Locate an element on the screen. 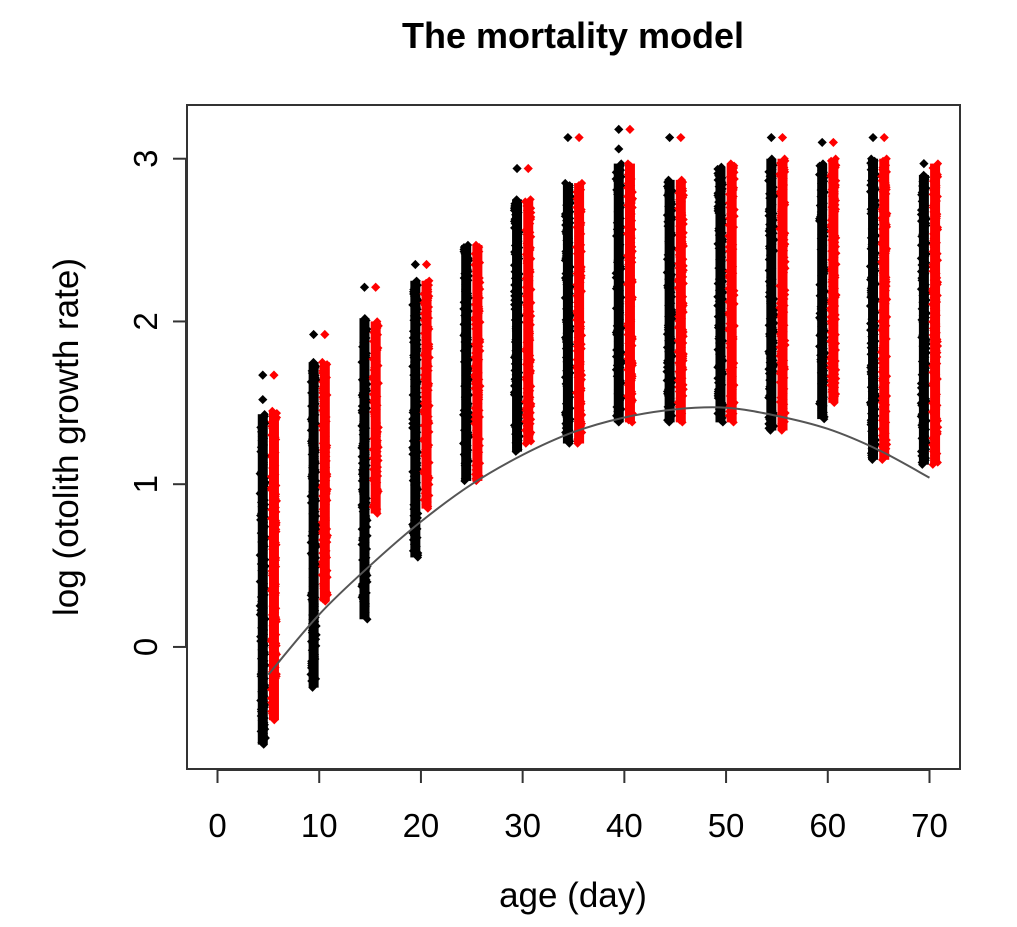  x-tick-label: 50 is located at coordinates (726, 825).